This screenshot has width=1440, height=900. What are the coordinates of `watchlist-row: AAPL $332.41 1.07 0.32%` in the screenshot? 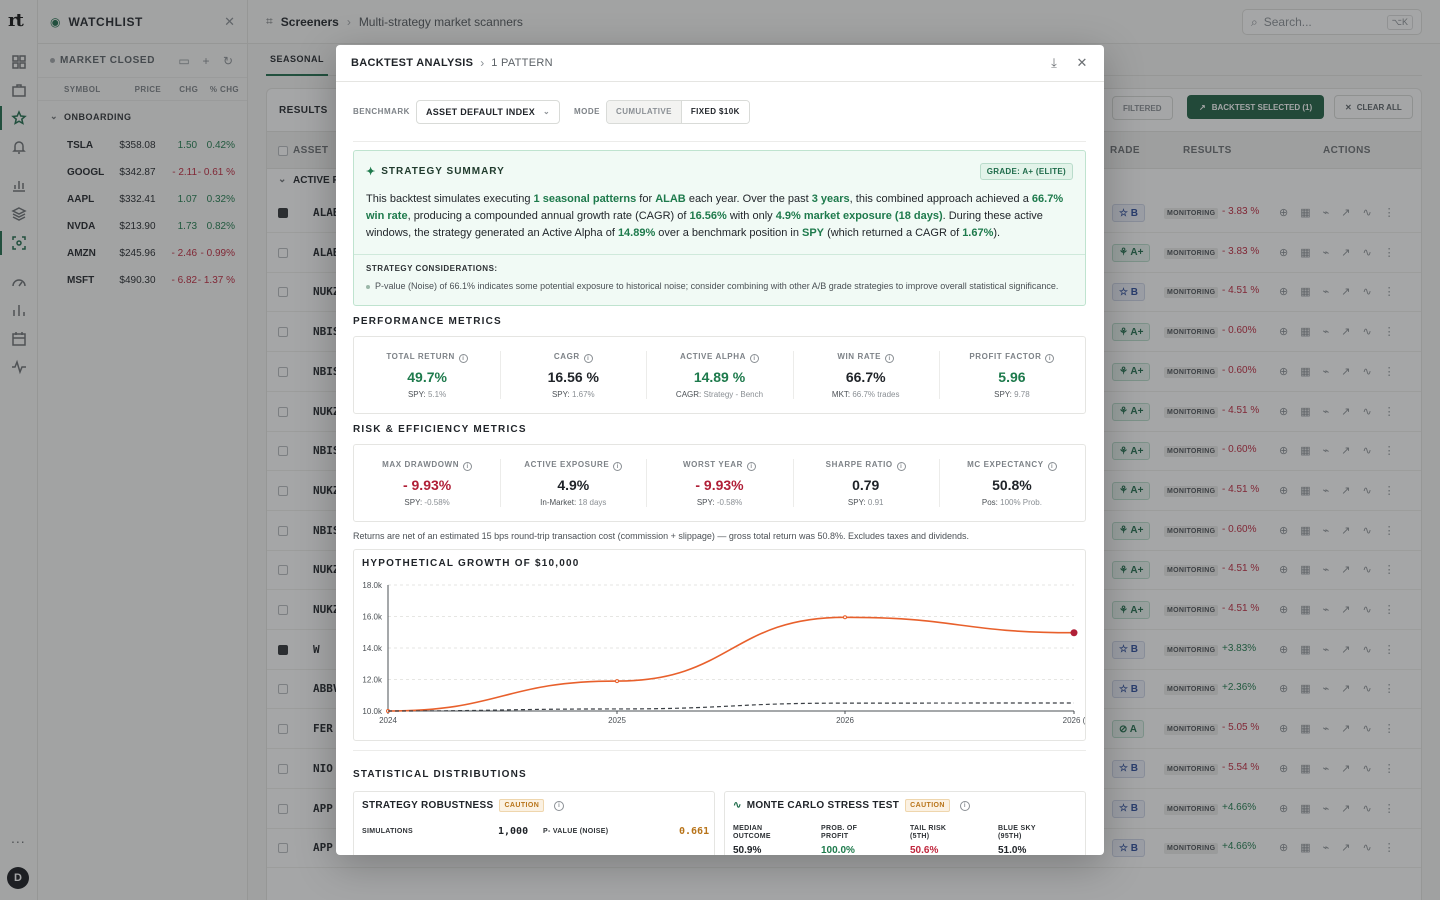 It's located at (142, 199).